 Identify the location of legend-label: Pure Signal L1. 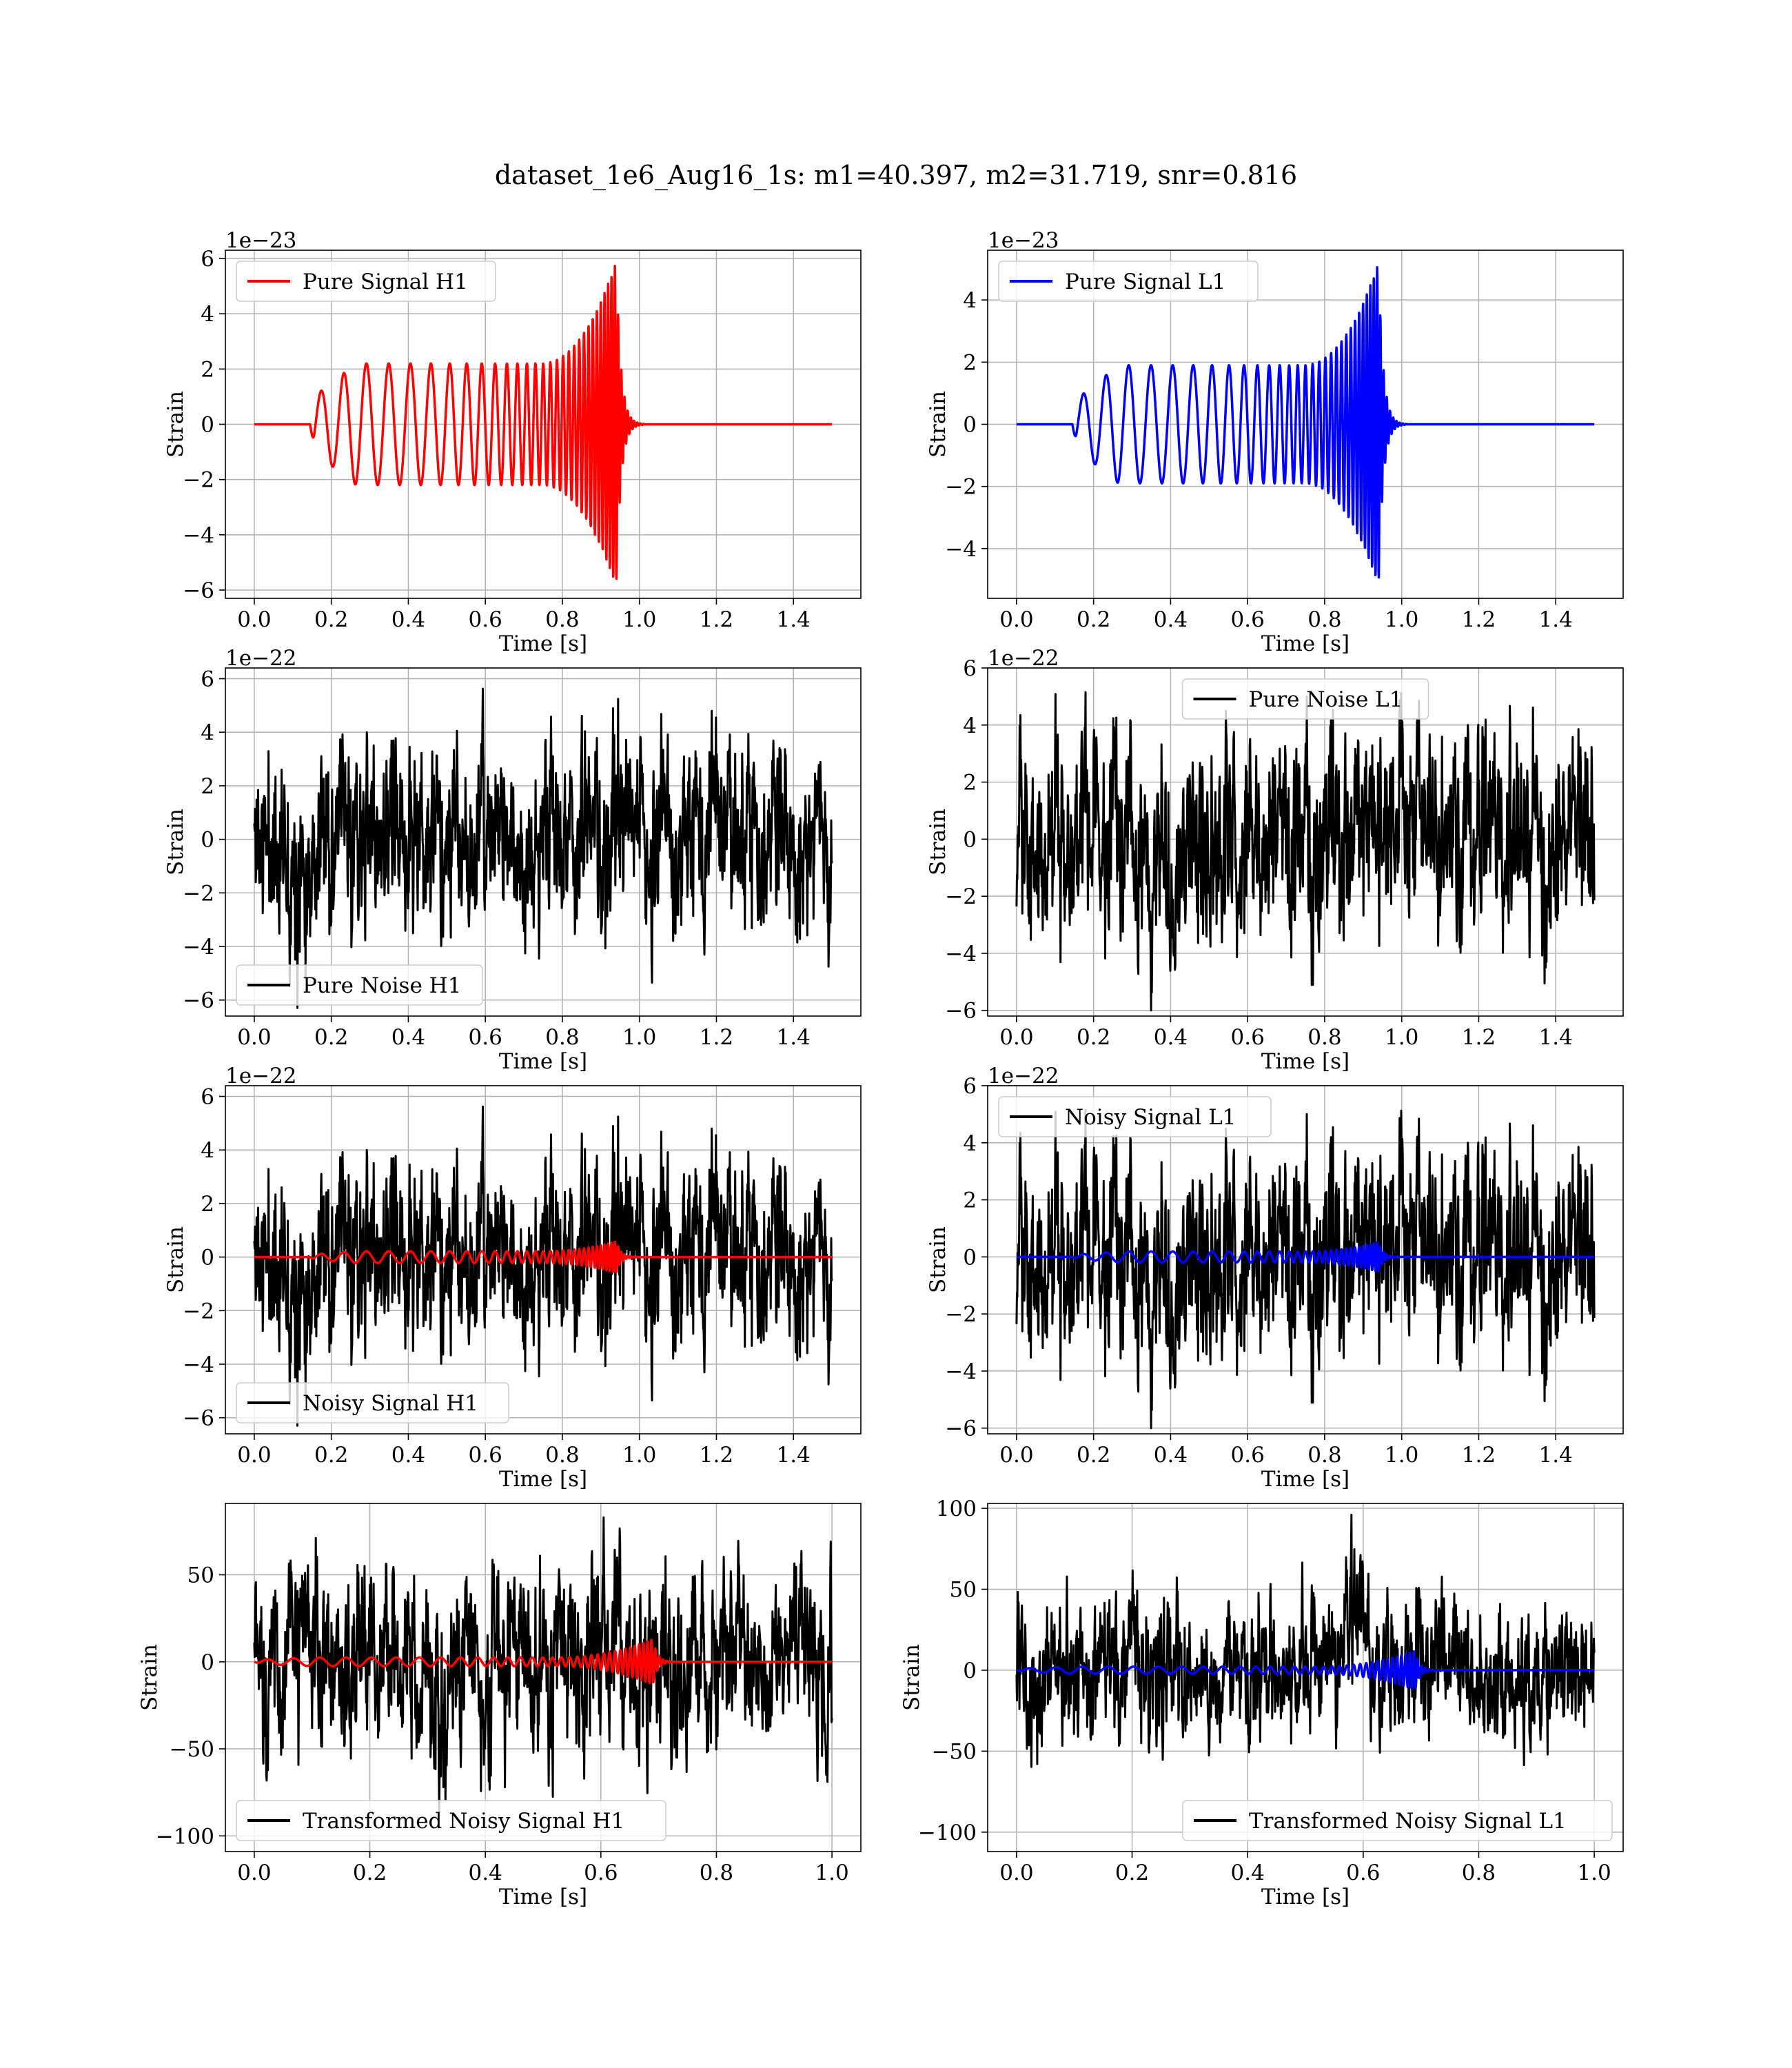
(1145, 282).